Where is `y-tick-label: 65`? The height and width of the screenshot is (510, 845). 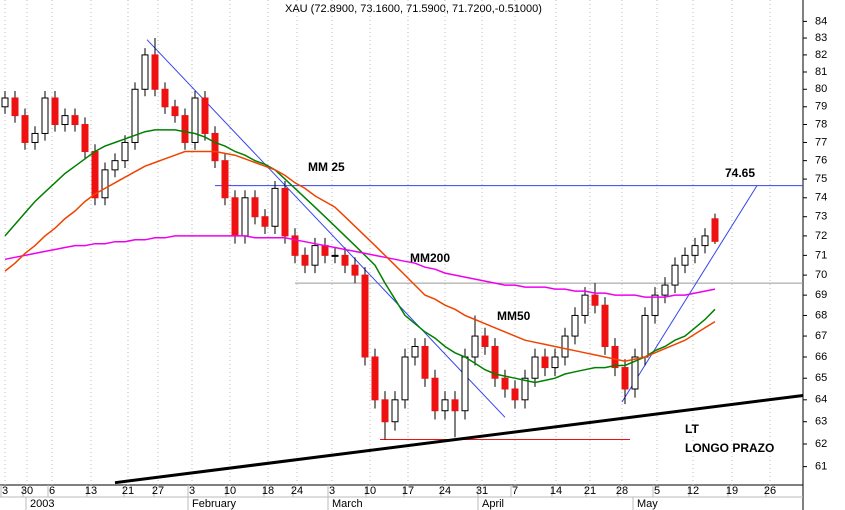
y-tick-label: 65 is located at coordinates (821, 378).